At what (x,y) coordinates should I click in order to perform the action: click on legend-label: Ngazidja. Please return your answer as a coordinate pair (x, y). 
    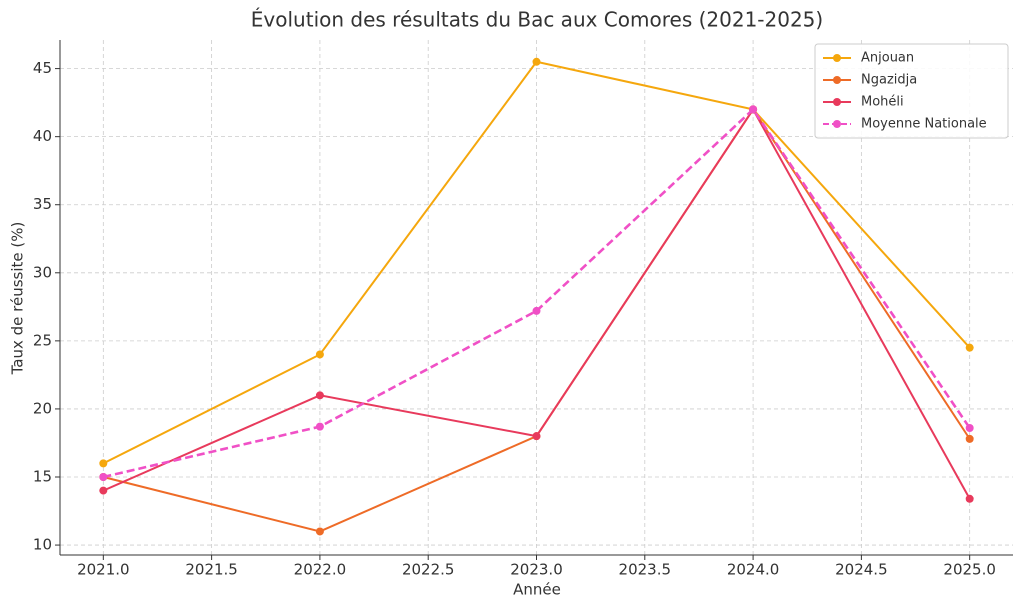
    Looking at the image, I should click on (889, 80).